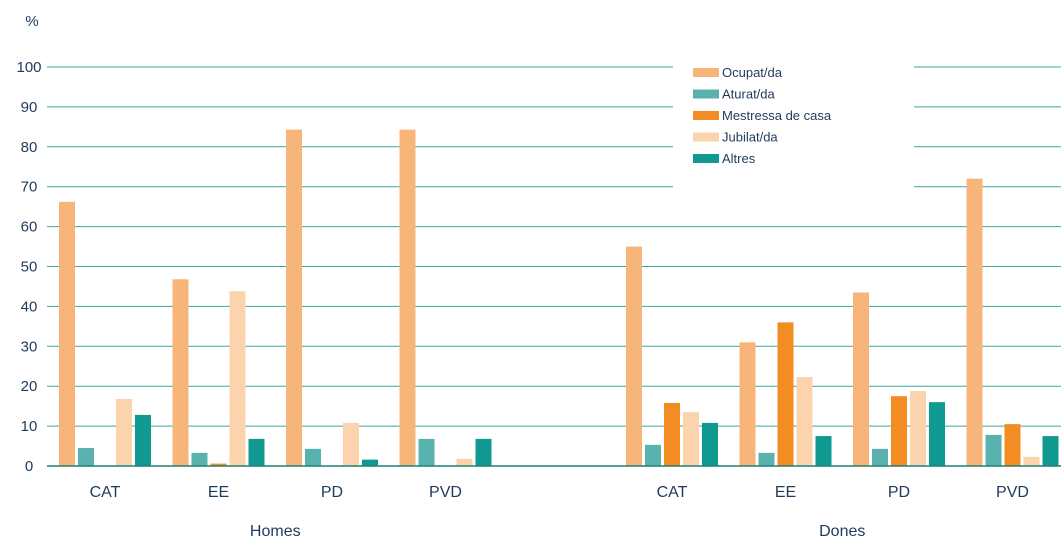  Describe the element at coordinates (557, 531) in the screenshot. I see `group-labels: Homes Dones` at that location.